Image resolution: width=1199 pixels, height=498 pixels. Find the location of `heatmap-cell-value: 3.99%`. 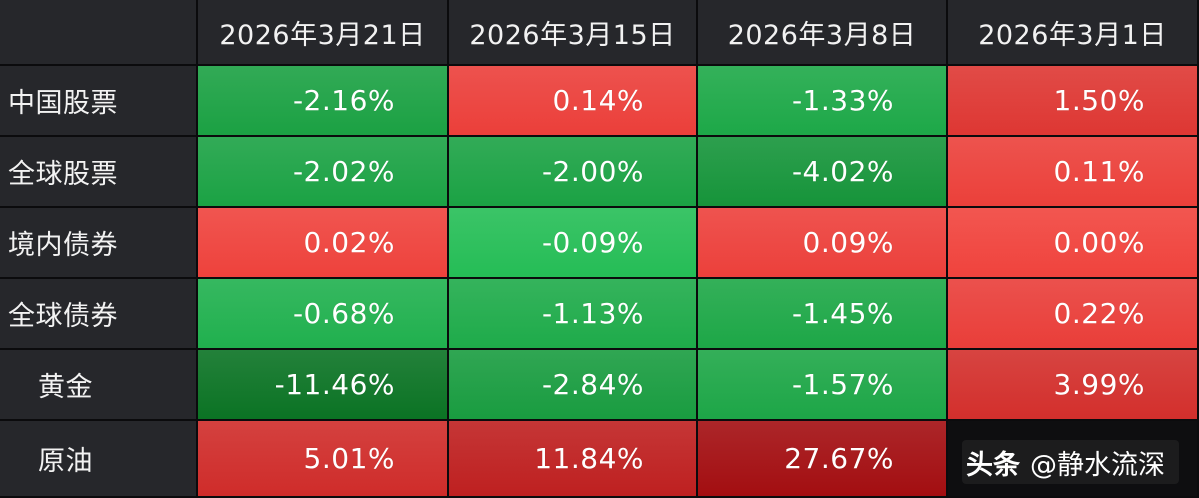

heatmap-cell-value: 3.99% is located at coordinates (1073, 385).